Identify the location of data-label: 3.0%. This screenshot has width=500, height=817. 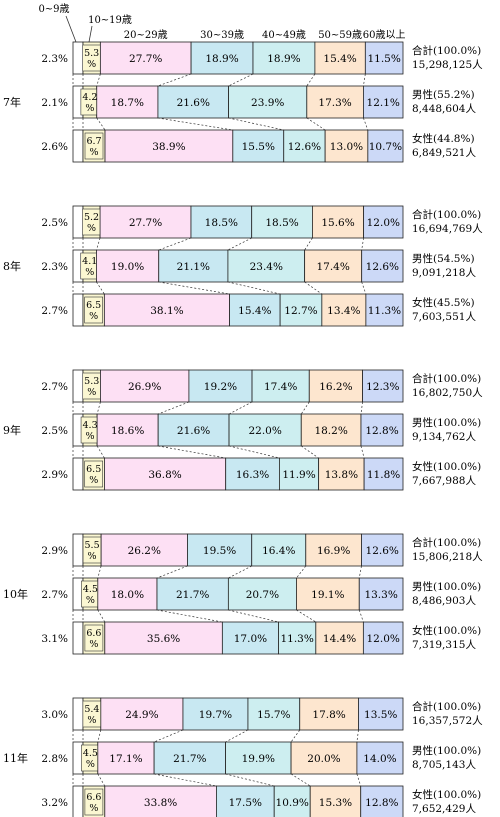
(54, 715).